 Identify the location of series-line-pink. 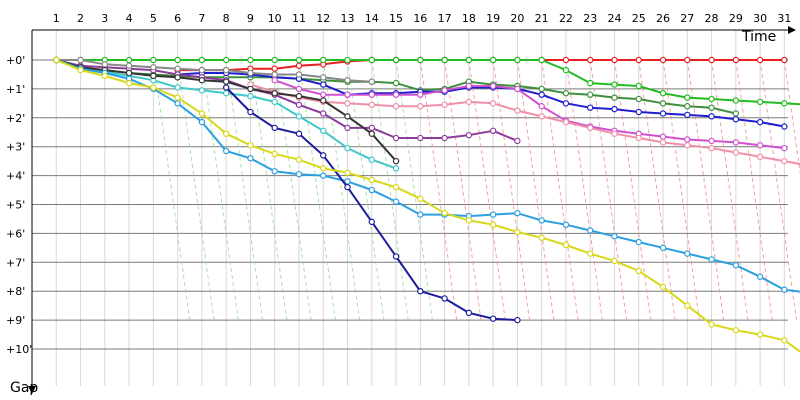
(525, 124).